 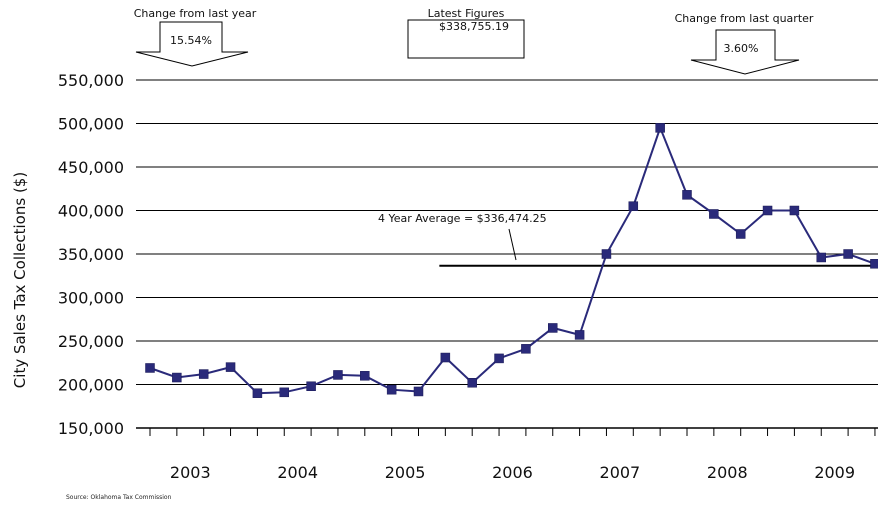 I want to click on callout-3-arrow, so click(x=745, y=52).